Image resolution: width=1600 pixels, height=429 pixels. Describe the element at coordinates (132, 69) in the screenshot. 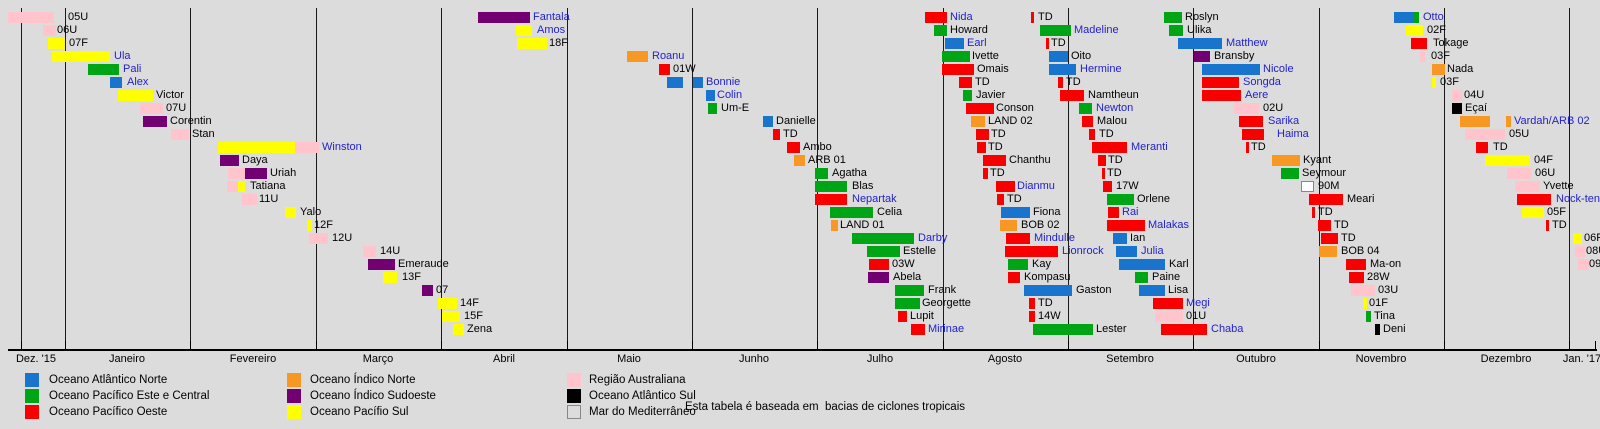

I see `storm-label: Pali` at that location.